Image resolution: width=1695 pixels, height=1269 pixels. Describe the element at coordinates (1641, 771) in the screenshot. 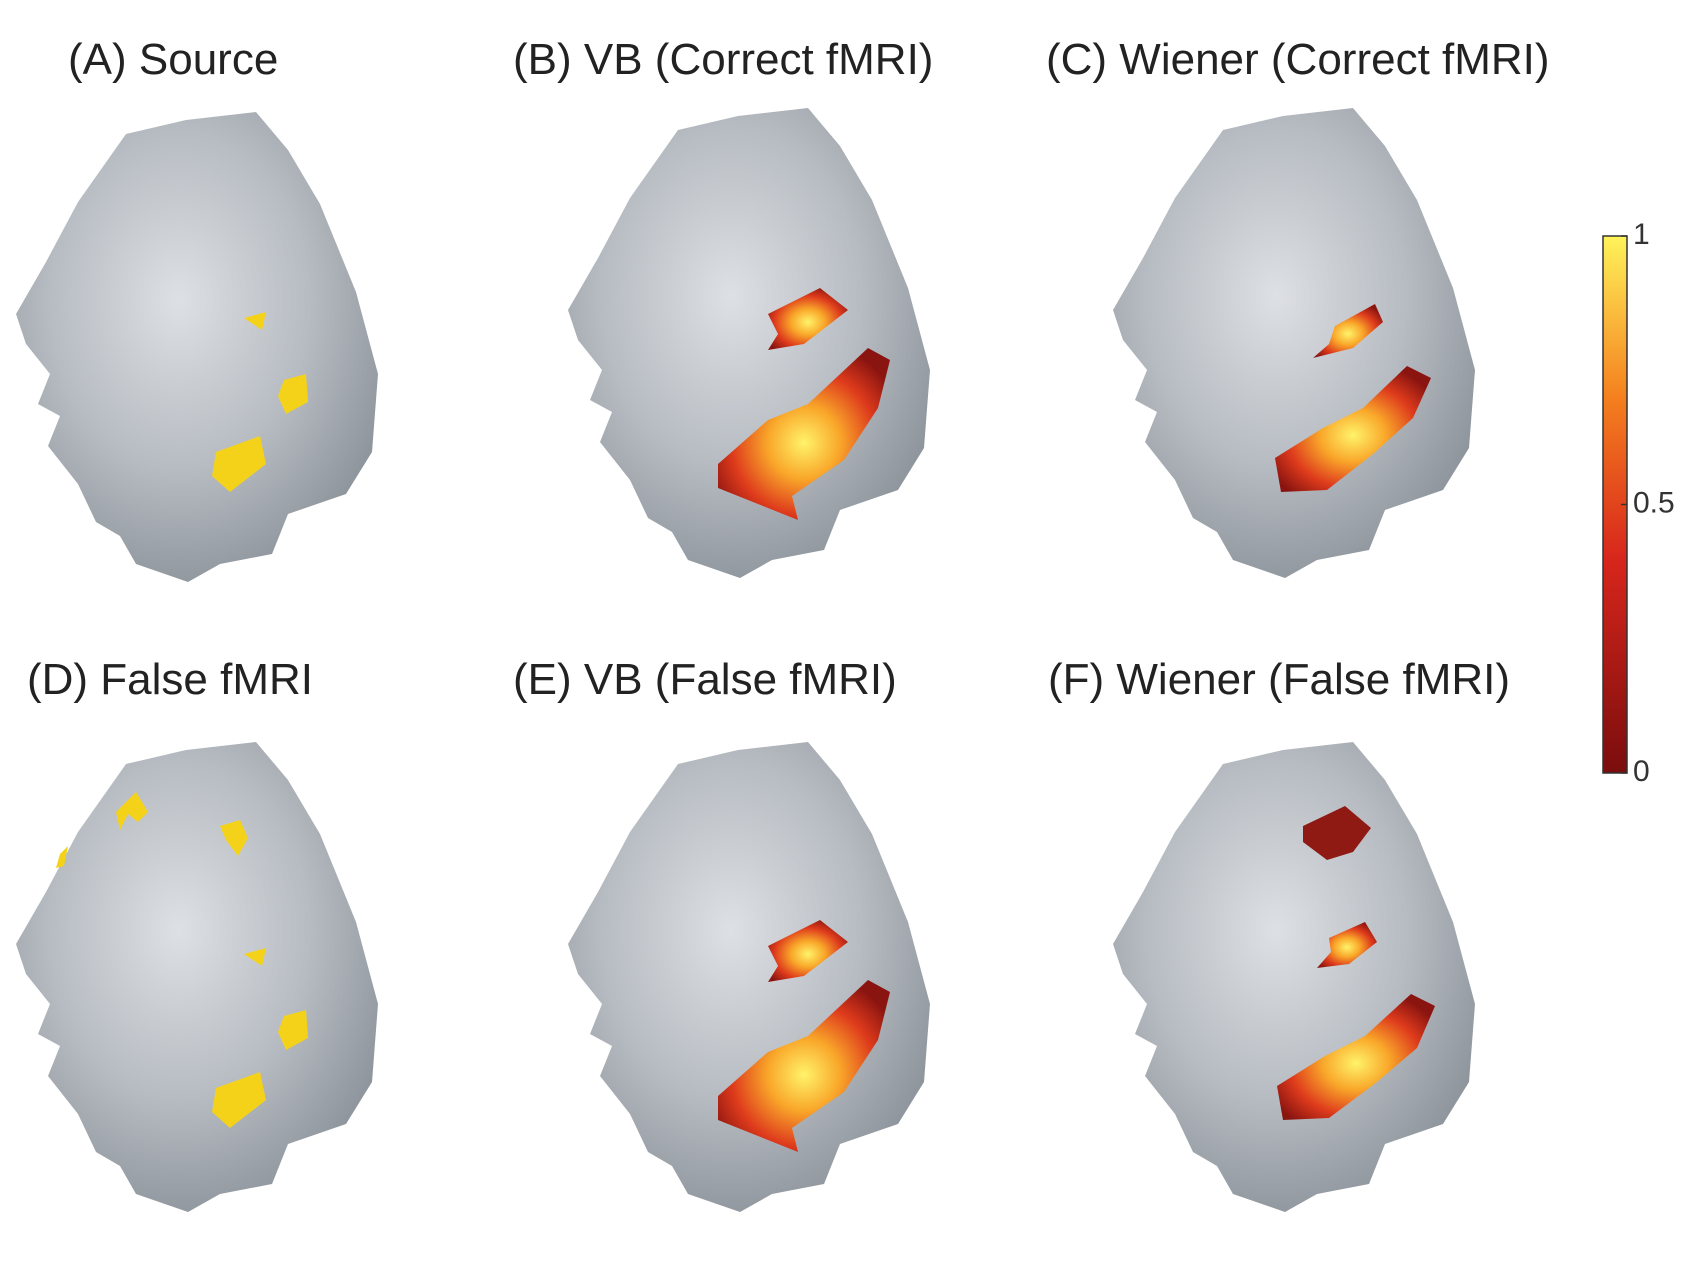

I see `colorbar-tick-label: 0` at that location.